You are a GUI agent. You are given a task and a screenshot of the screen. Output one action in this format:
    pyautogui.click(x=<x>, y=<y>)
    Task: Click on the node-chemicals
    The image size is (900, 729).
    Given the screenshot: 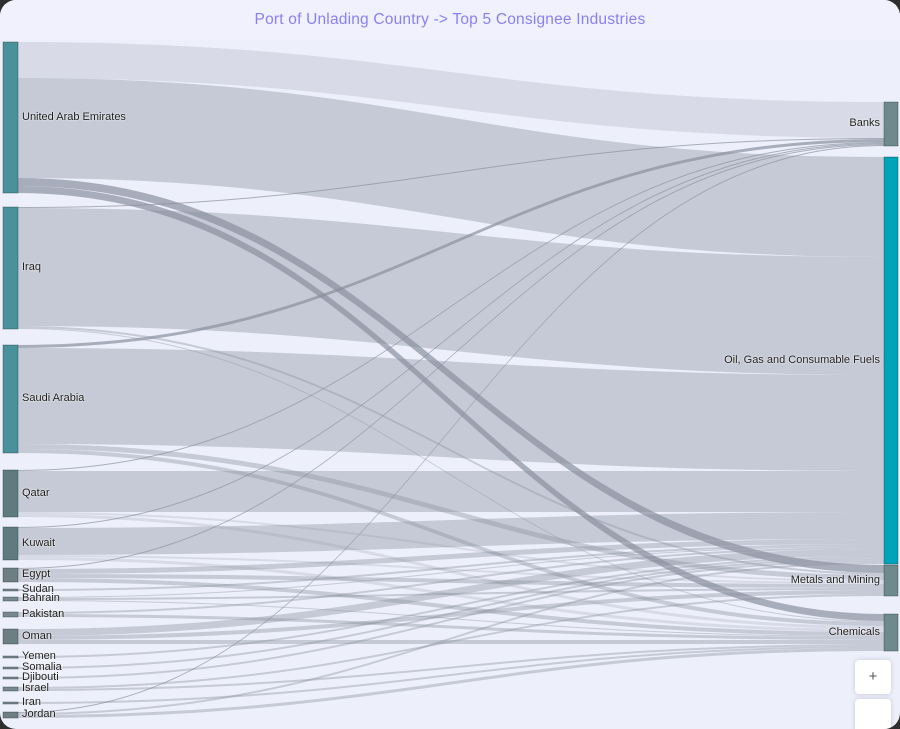 What is the action you would take?
    pyautogui.click(x=891, y=632)
    